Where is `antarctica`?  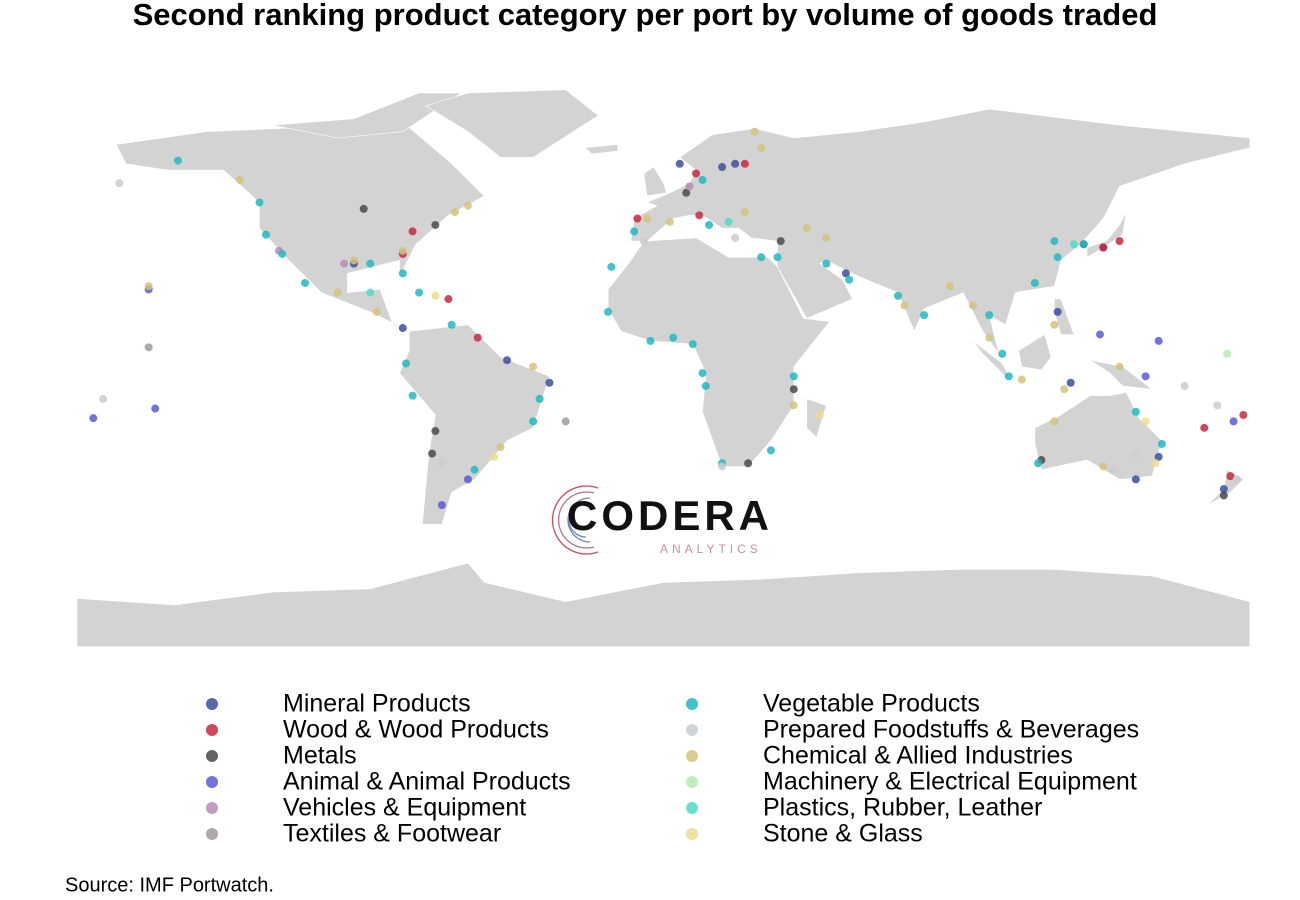
antarctica is located at coordinates (663, 605).